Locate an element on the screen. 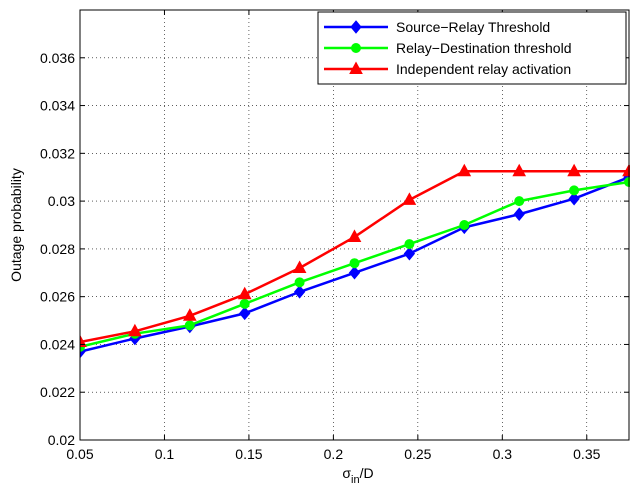 This screenshot has width=631, height=487. x-tick-label: 0.2 is located at coordinates (334, 454).